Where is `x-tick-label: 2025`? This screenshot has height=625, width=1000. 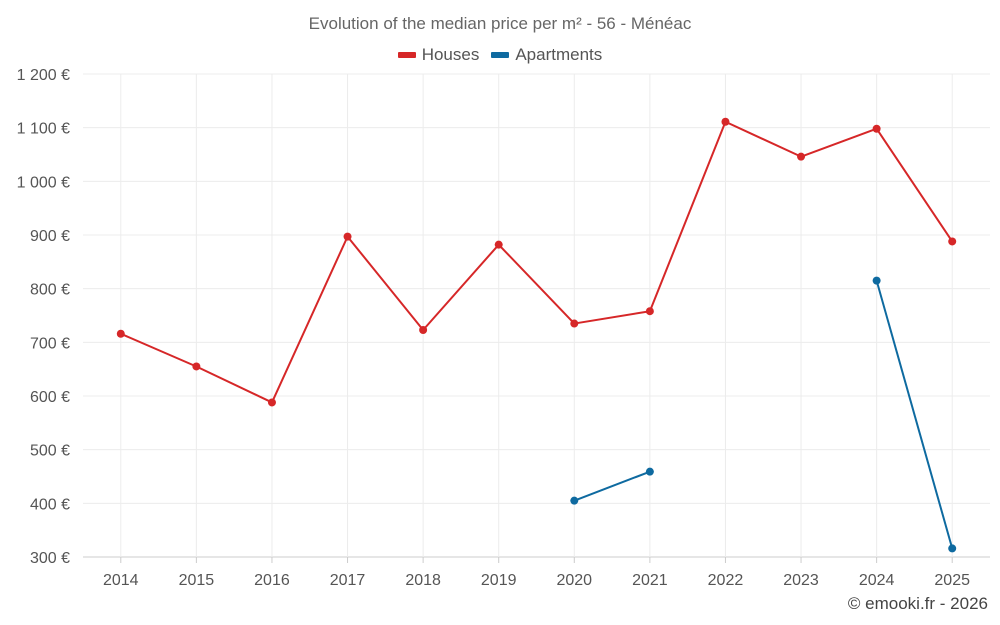 x-tick-label: 2025 is located at coordinates (952, 580).